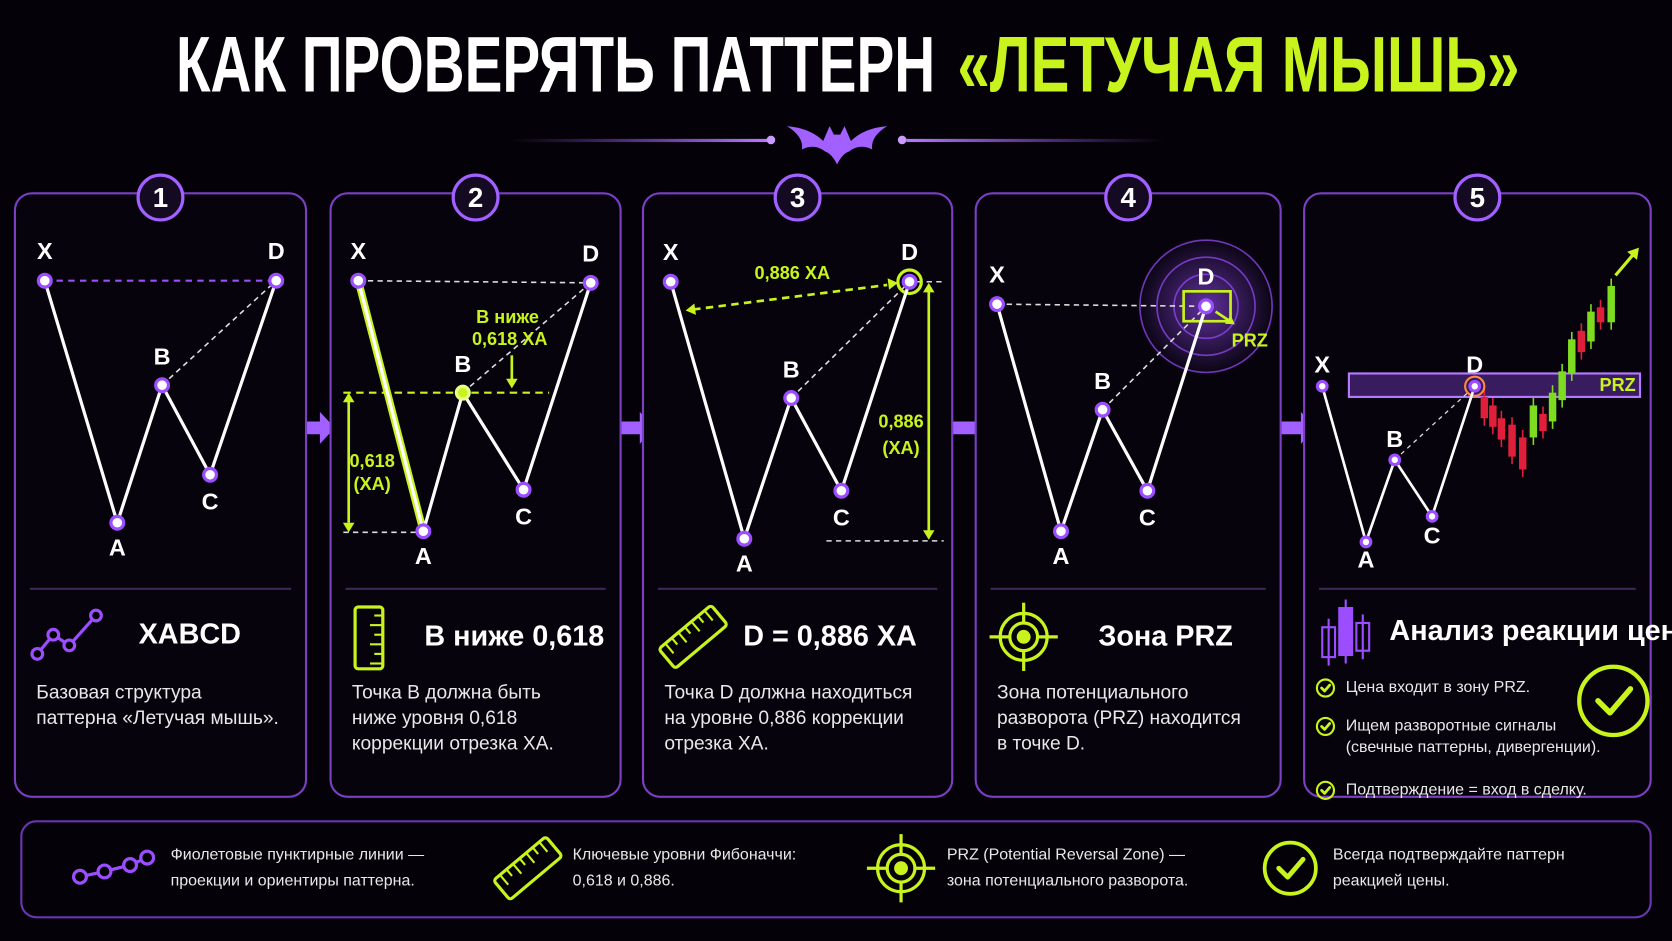  I want to click on step-heading: Зона PRZ, so click(1165, 637).